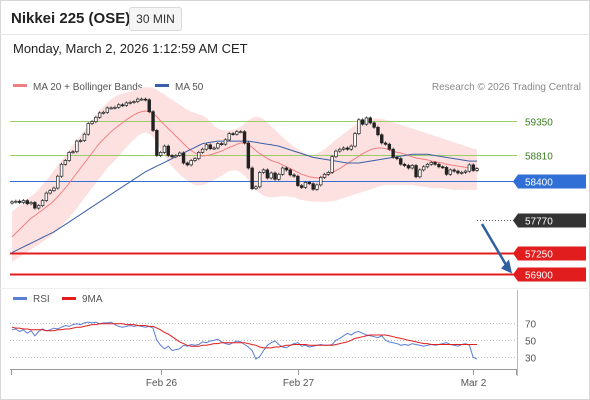  What do you see at coordinates (539, 157) in the screenshot?
I see `level-label-58810: 58810` at bounding box center [539, 157].